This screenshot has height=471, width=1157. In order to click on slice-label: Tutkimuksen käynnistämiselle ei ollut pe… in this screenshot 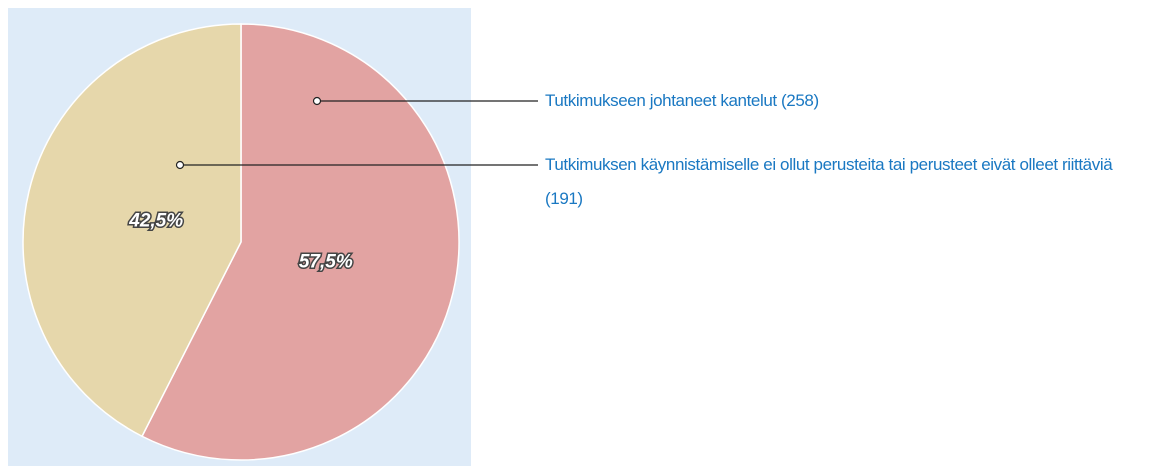, I will do `click(829, 181)`.